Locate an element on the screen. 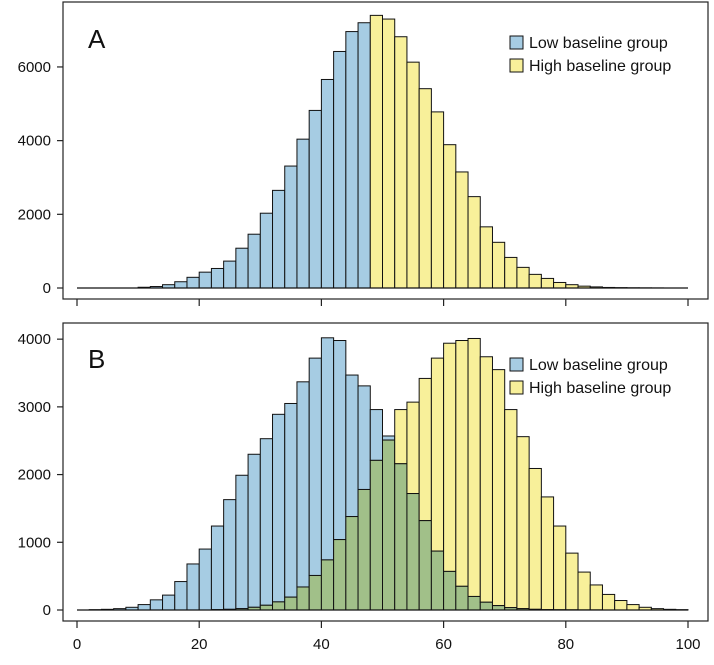 Image resolution: width=714 pixels, height=665 pixels. y-tick-label: 3000 is located at coordinates (34, 407).